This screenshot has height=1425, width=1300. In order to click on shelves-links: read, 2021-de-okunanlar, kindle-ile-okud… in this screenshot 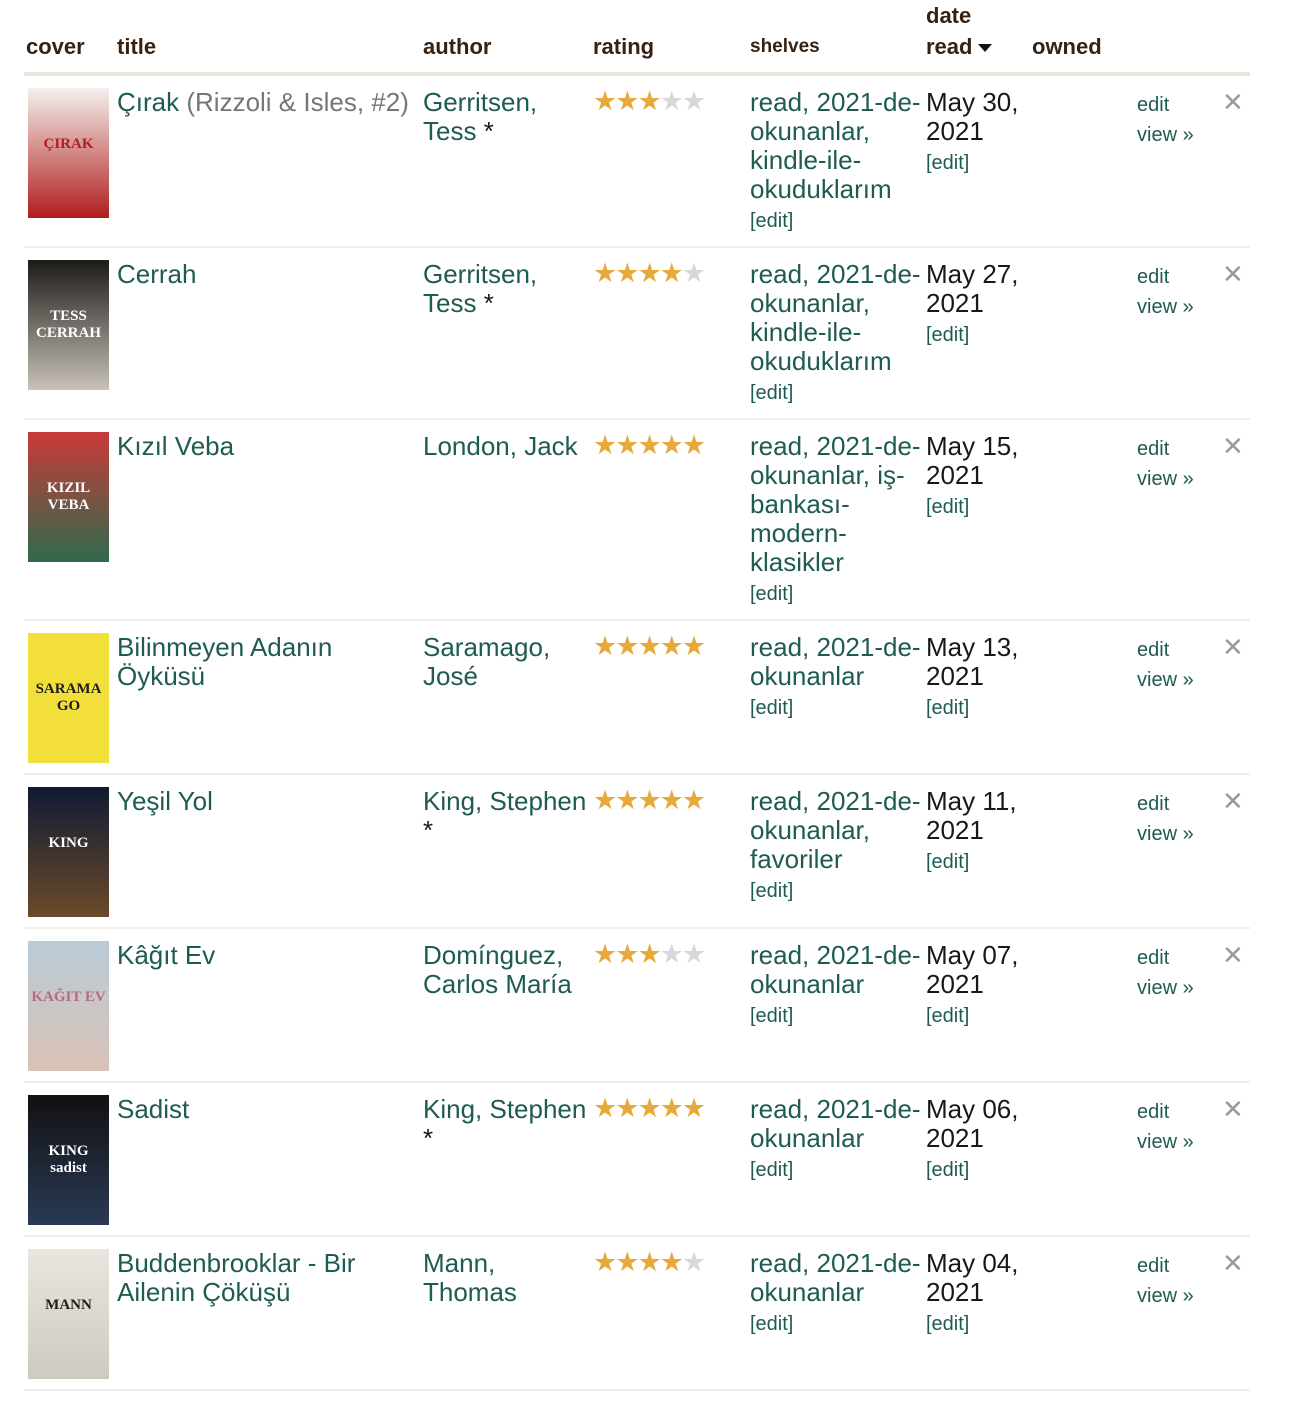, I will do `click(835, 317)`.